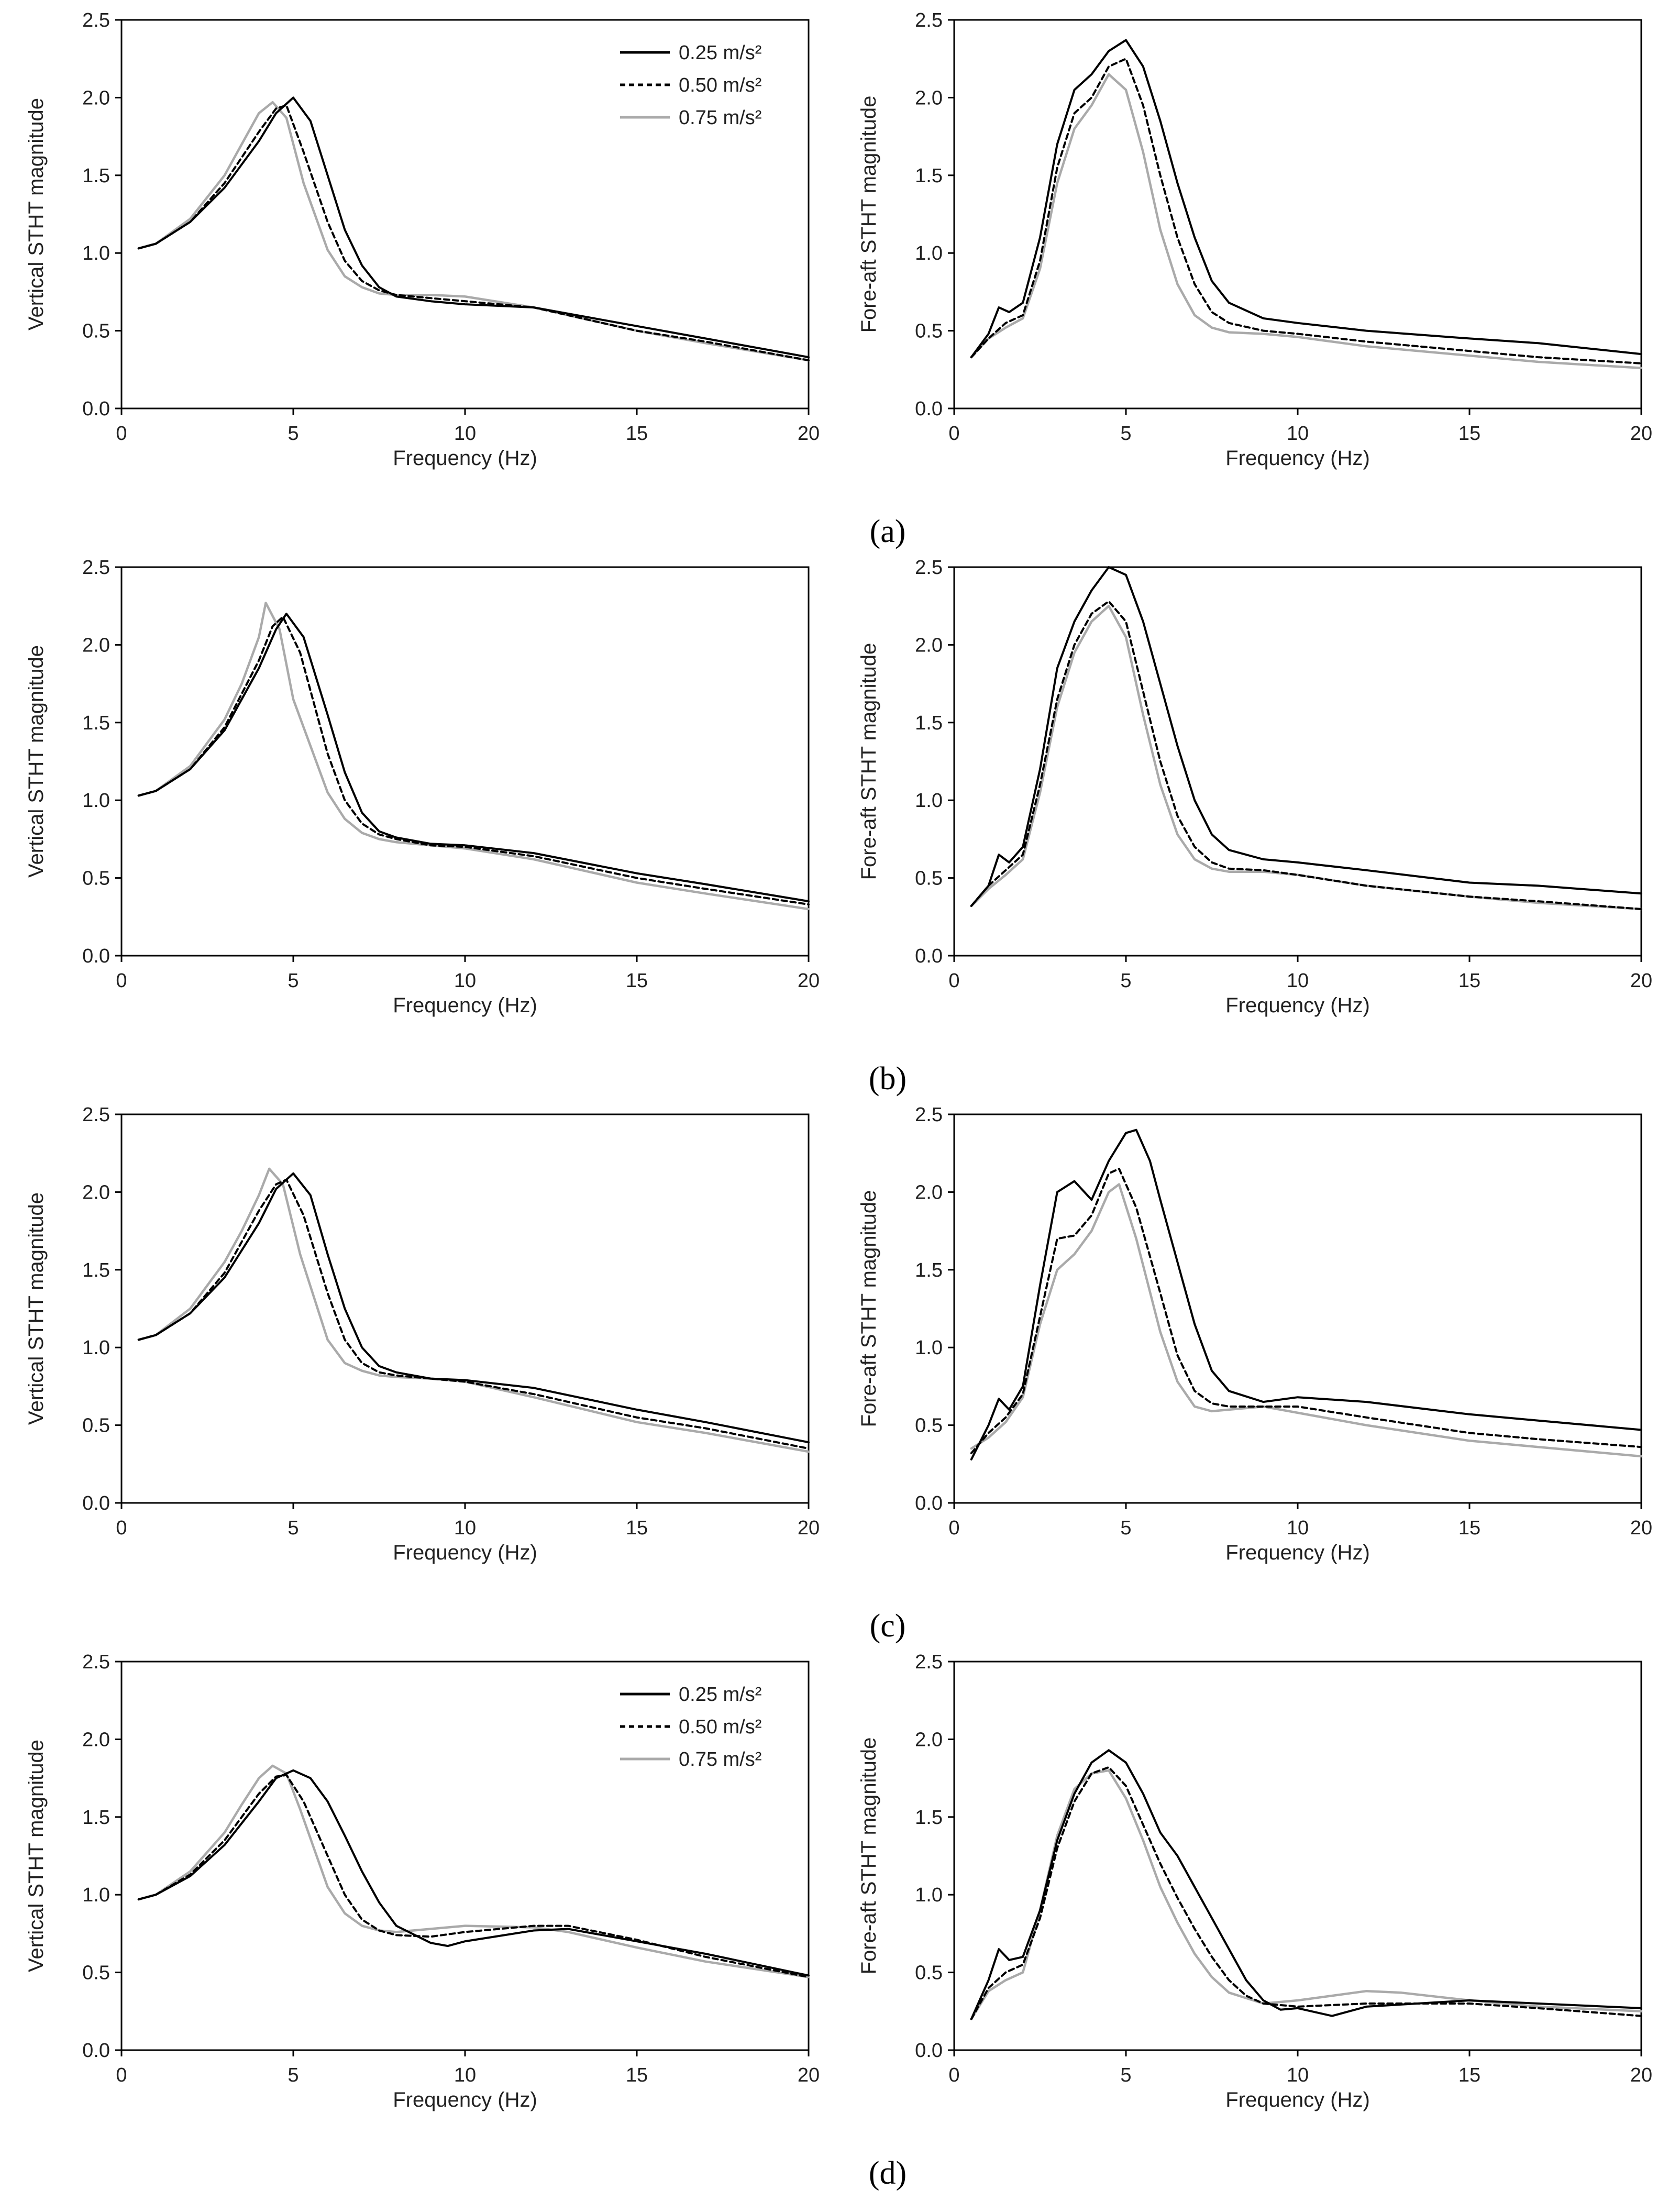  I want to click on caption-c: (c), so click(888, 1626).